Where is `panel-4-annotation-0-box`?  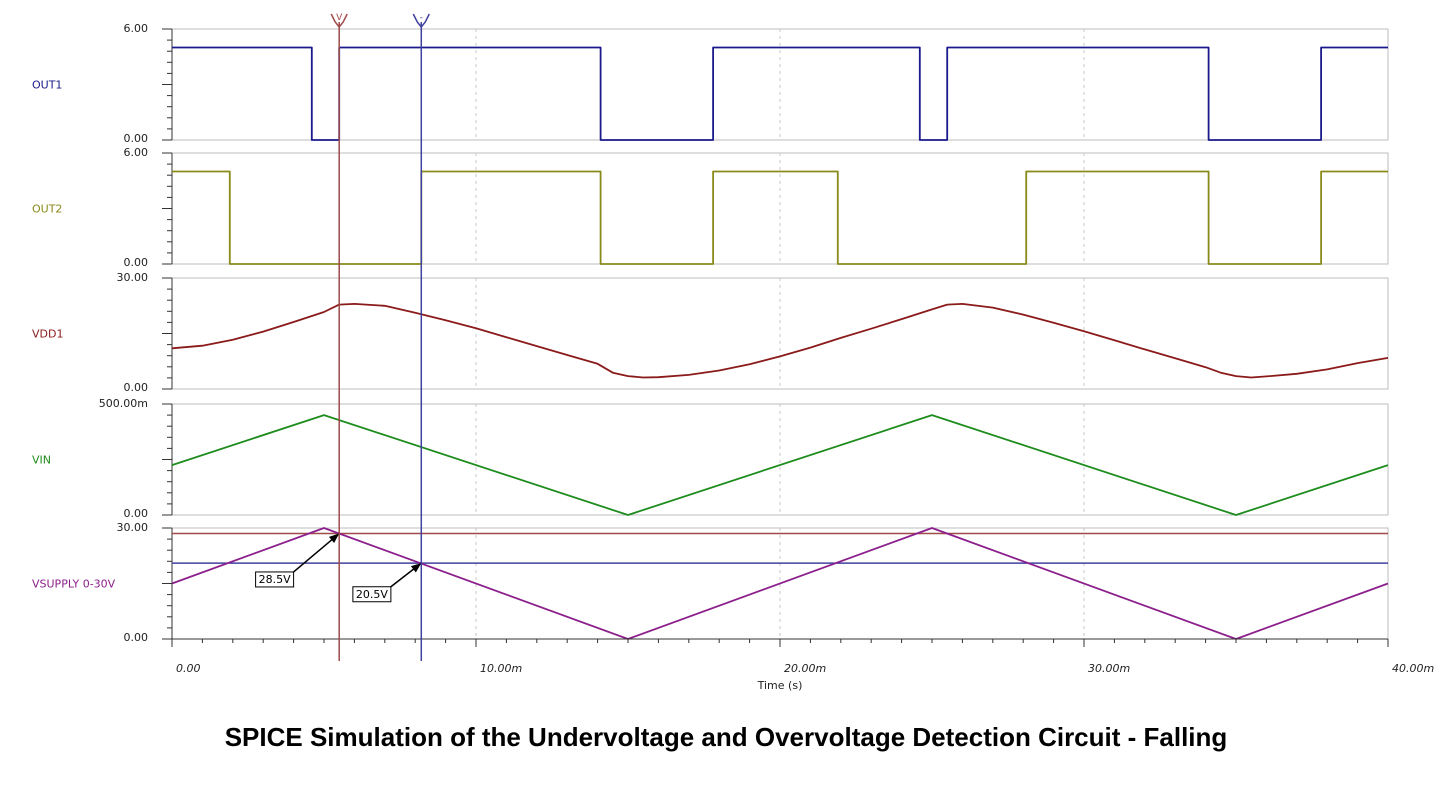
panel-4-annotation-0-box is located at coordinates (275, 579).